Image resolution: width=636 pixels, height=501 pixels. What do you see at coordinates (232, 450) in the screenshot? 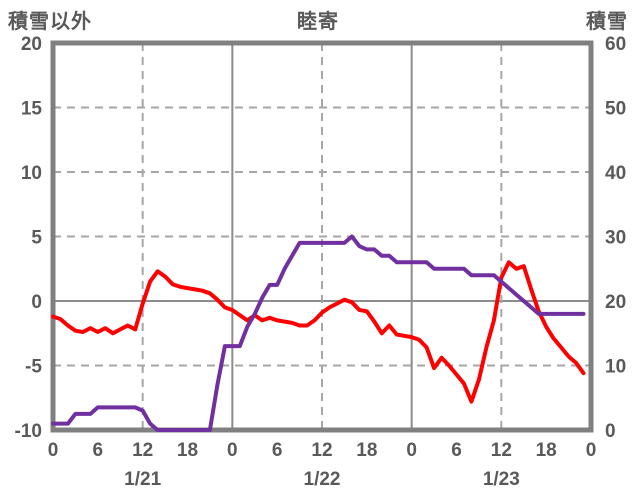
I see `x-axis-tick-label-4: 0` at bounding box center [232, 450].